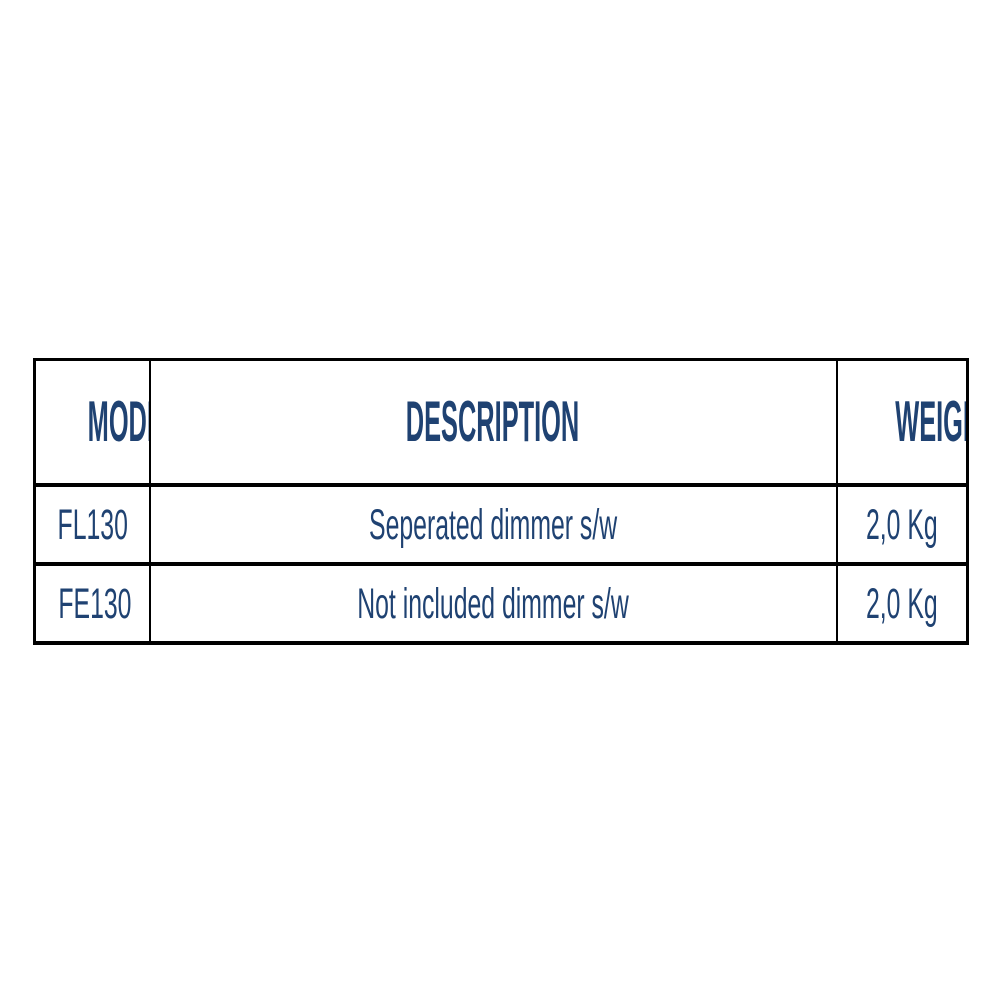  What do you see at coordinates (117, 422) in the screenshot?
I see `header-label-model: MODEL` at bounding box center [117, 422].